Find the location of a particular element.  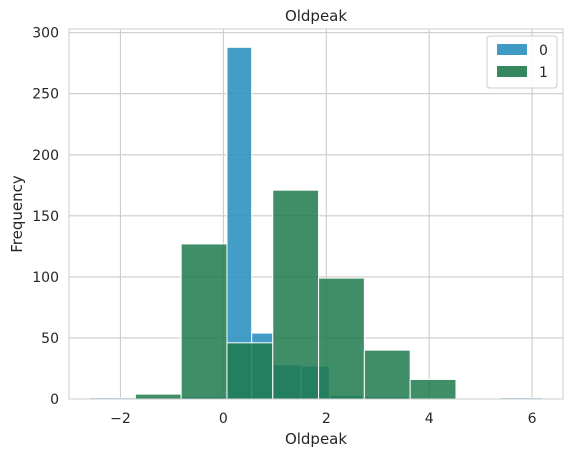

y-tick-label: 300 is located at coordinates (45, 34).